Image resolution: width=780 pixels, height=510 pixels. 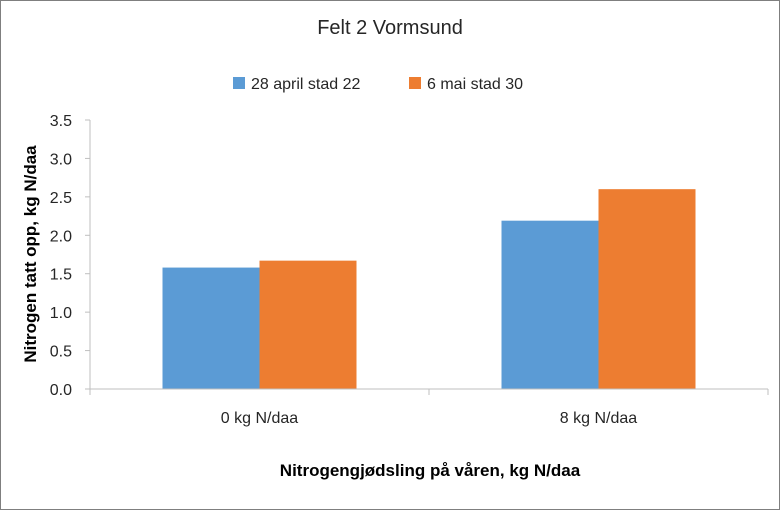 I want to click on legend: 28 april stad 22 6 mai stad 30, so click(x=378, y=84).